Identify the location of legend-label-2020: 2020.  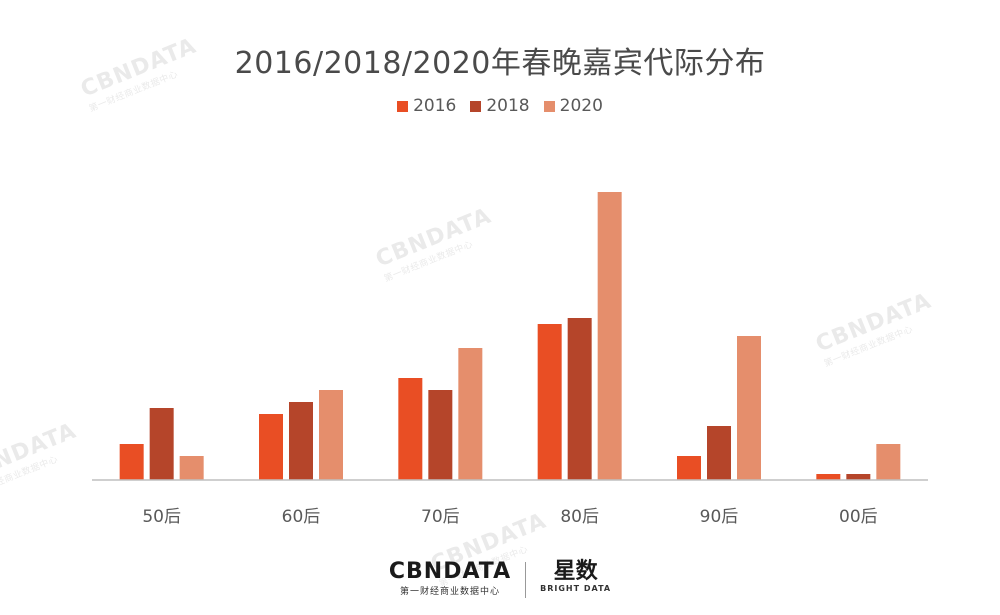
(581, 106).